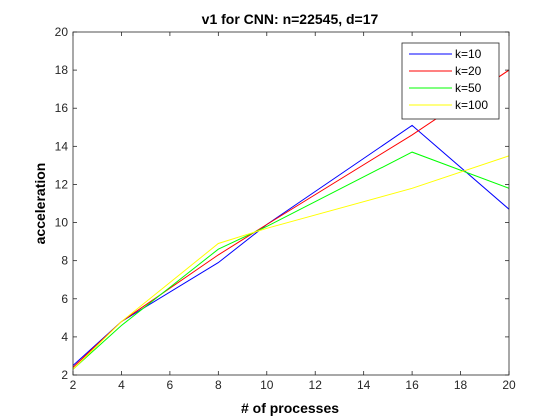 This screenshot has height=420, width=560. Describe the element at coordinates (73, 385) in the screenshot. I see `x-tick-label: 2` at that location.